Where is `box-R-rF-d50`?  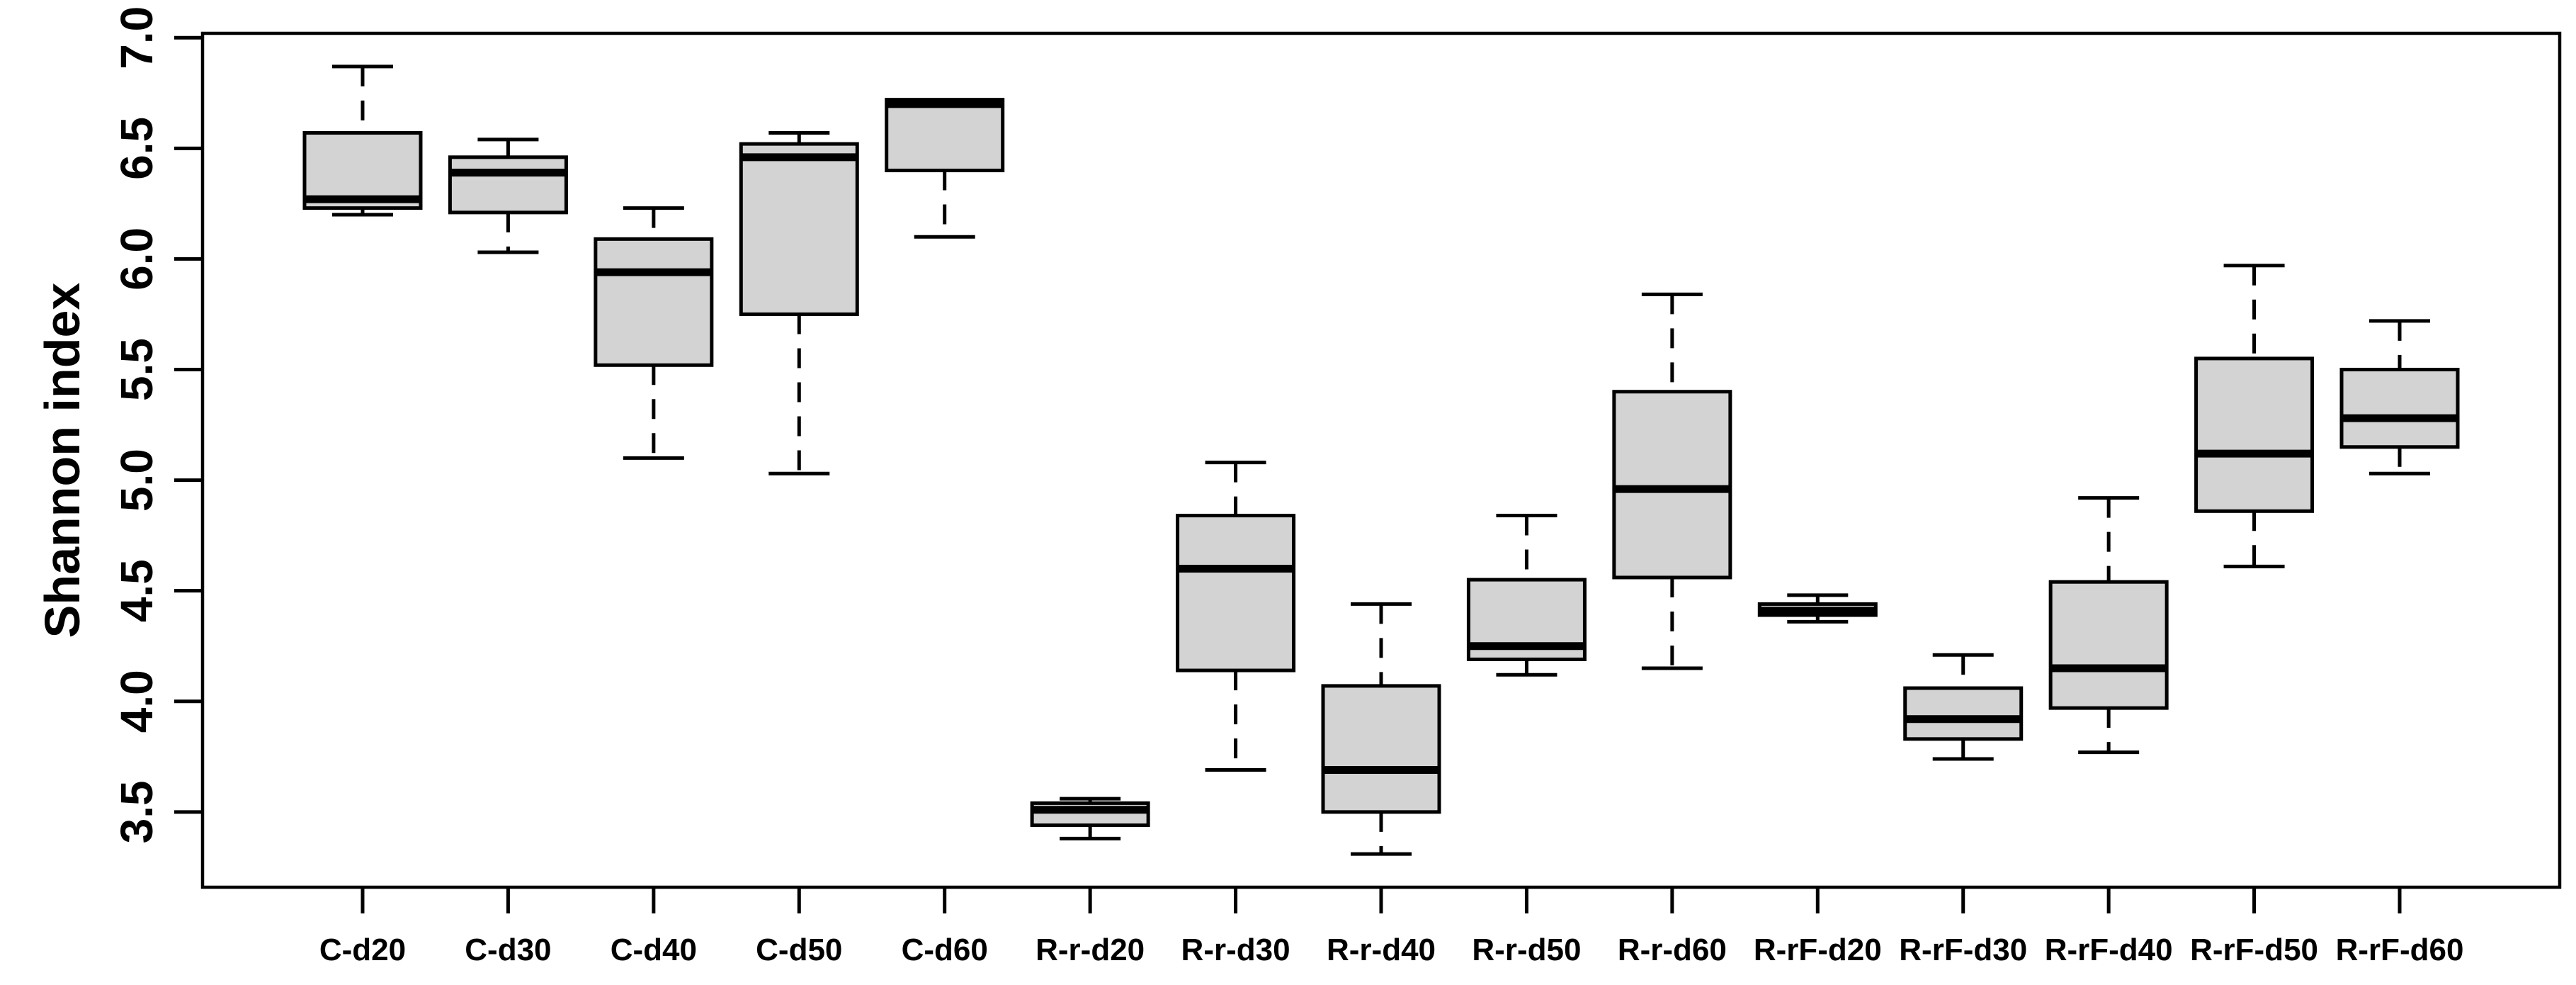 box-R-rF-d50 is located at coordinates (2254, 416).